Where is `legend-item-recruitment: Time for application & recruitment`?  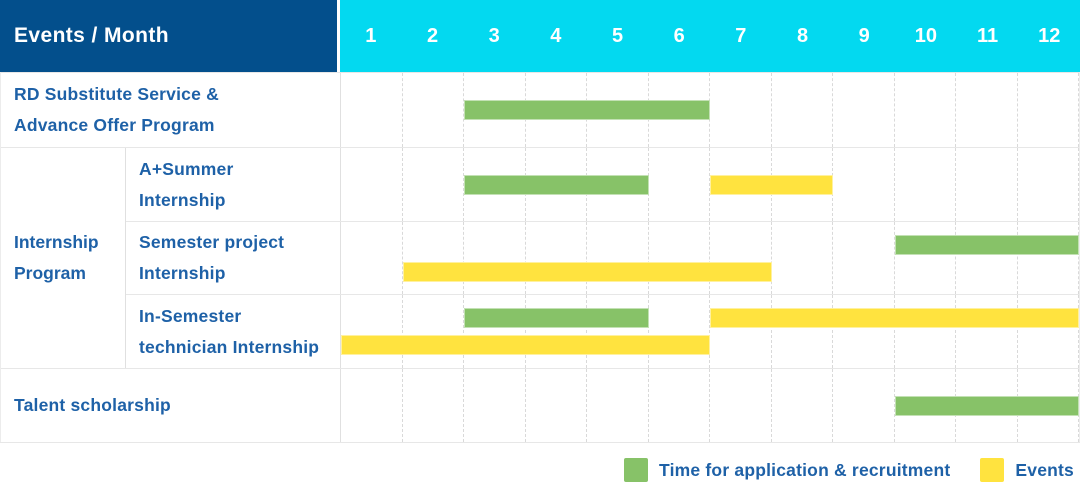 legend-item-recruitment: Time for application & recruitment is located at coordinates (787, 470).